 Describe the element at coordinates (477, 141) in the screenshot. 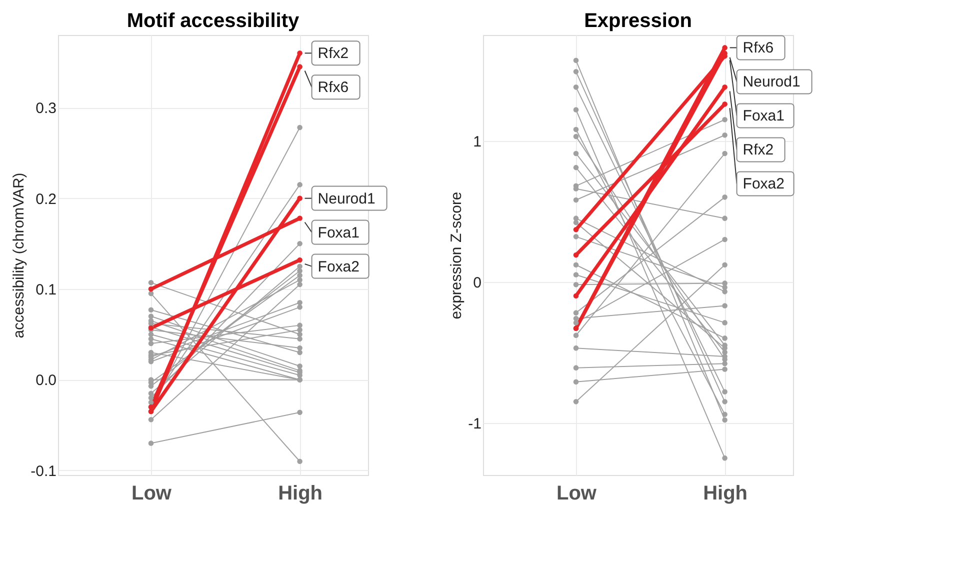

I see `y-tick-label: 1` at that location.